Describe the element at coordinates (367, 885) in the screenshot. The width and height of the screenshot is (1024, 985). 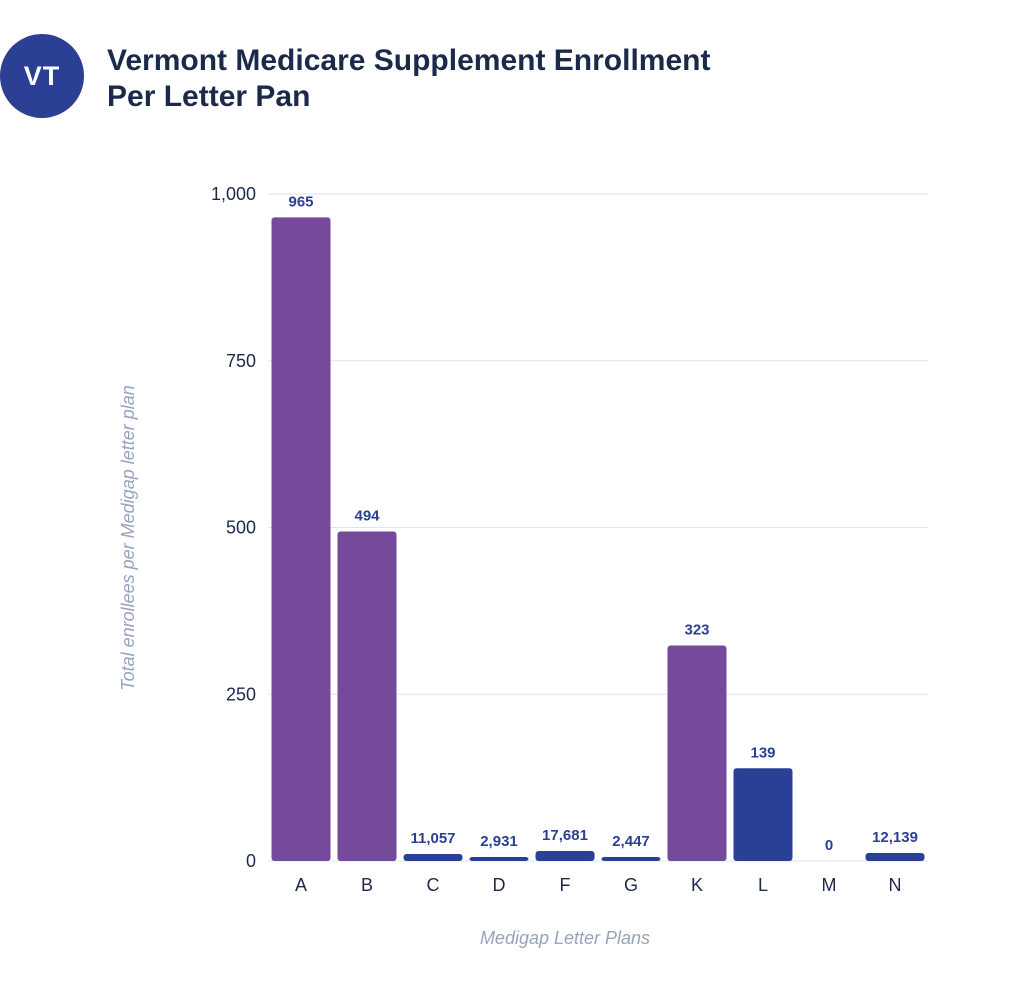
I see `x-tick-label-B: B` at that location.